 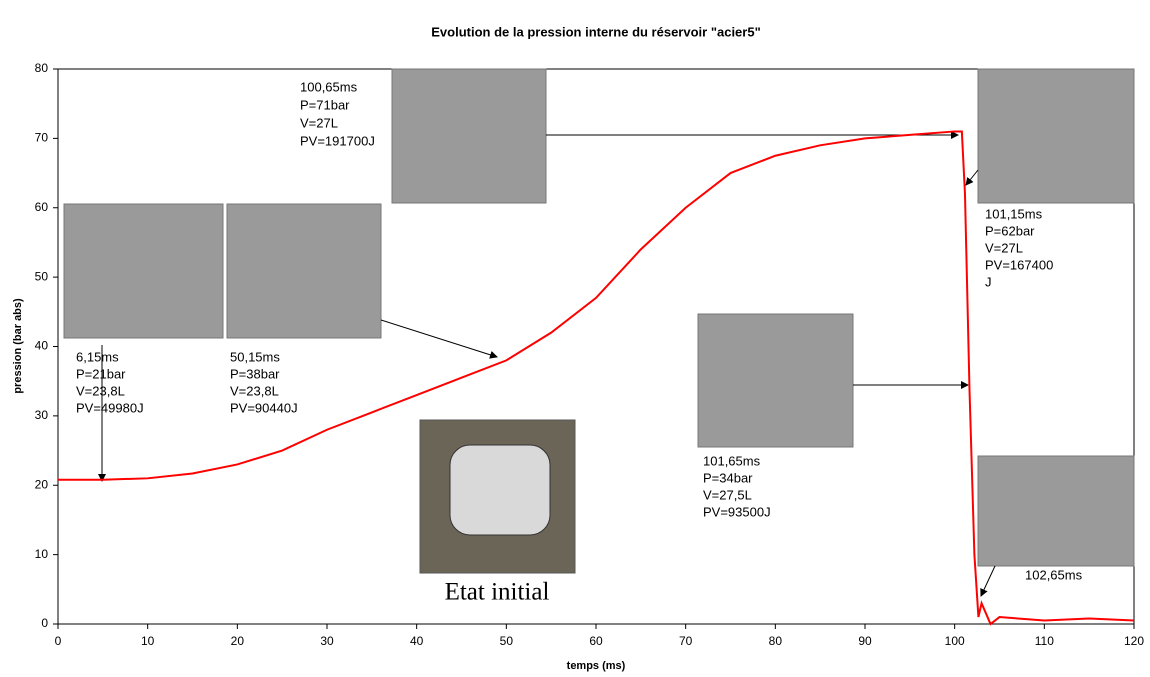 I want to click on x-tick-label: 120, so click(x=1134, y=641).